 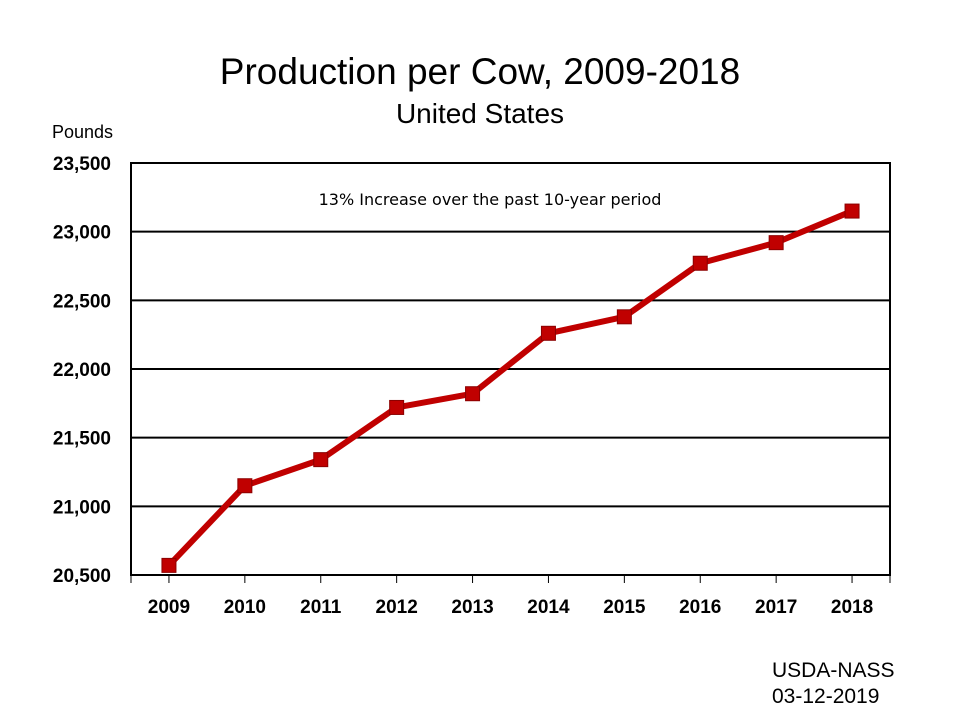 What do you see at coordinates (826, 696) in the screenshot?
I see `source-date: 03-12-2019` at bounding box center [826, 696].